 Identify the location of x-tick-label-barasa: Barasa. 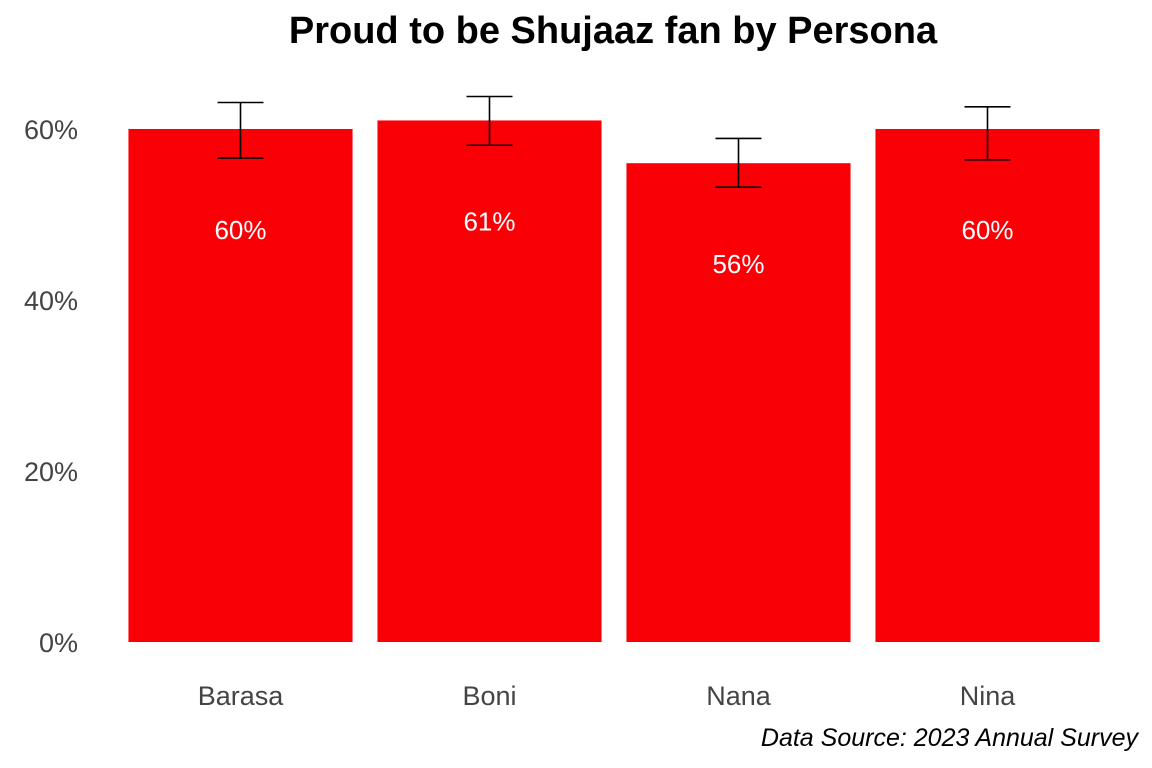
(241, 696).